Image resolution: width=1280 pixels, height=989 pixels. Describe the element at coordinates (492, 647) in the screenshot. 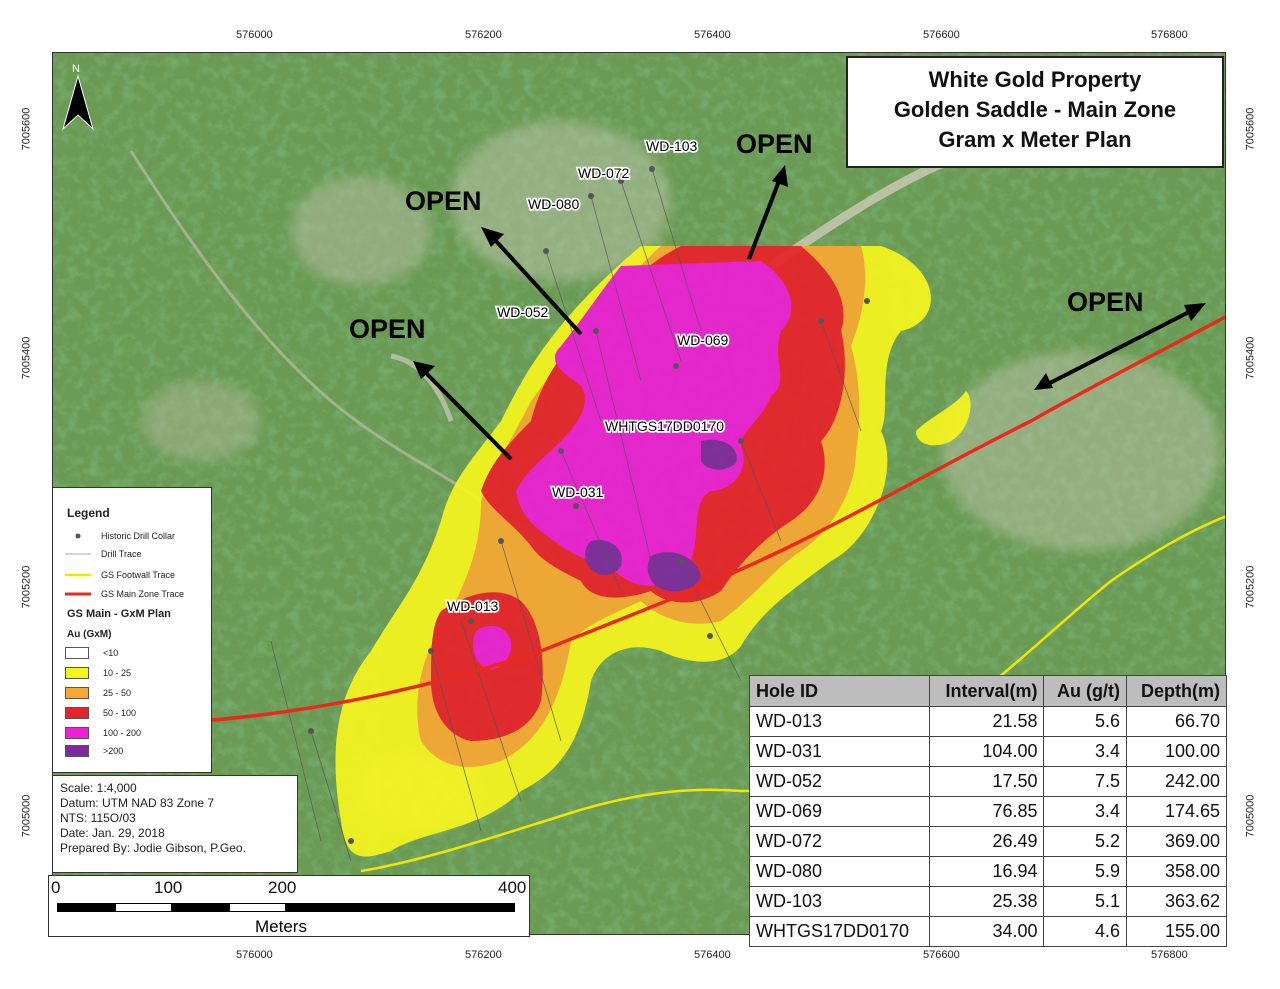

I see `gxm-100-200-sw` at that location.